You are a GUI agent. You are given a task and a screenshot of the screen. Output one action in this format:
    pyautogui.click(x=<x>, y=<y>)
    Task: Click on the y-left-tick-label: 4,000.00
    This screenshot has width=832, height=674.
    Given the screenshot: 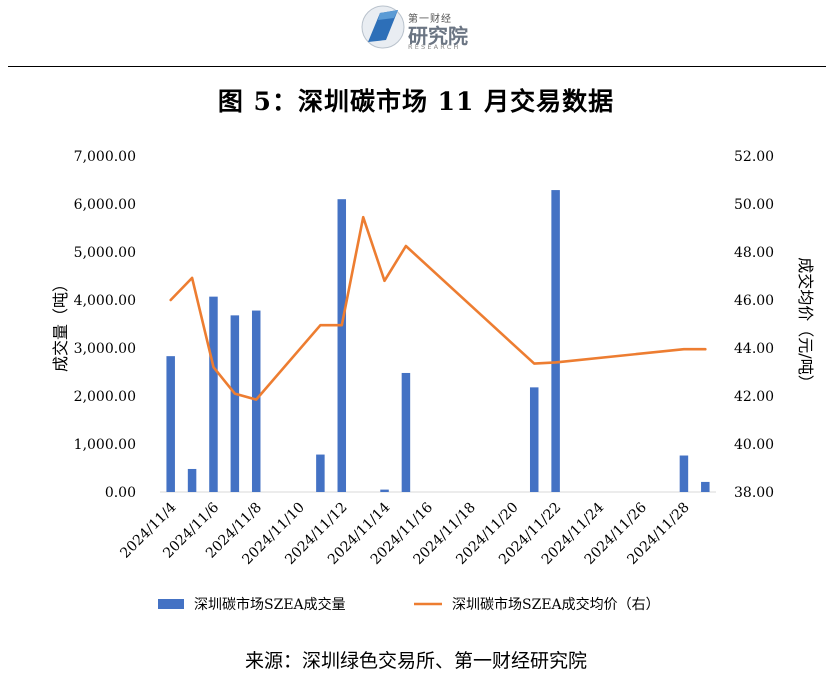 What is the action you would take?
    pyautogui.click(x=105, y=301)
    